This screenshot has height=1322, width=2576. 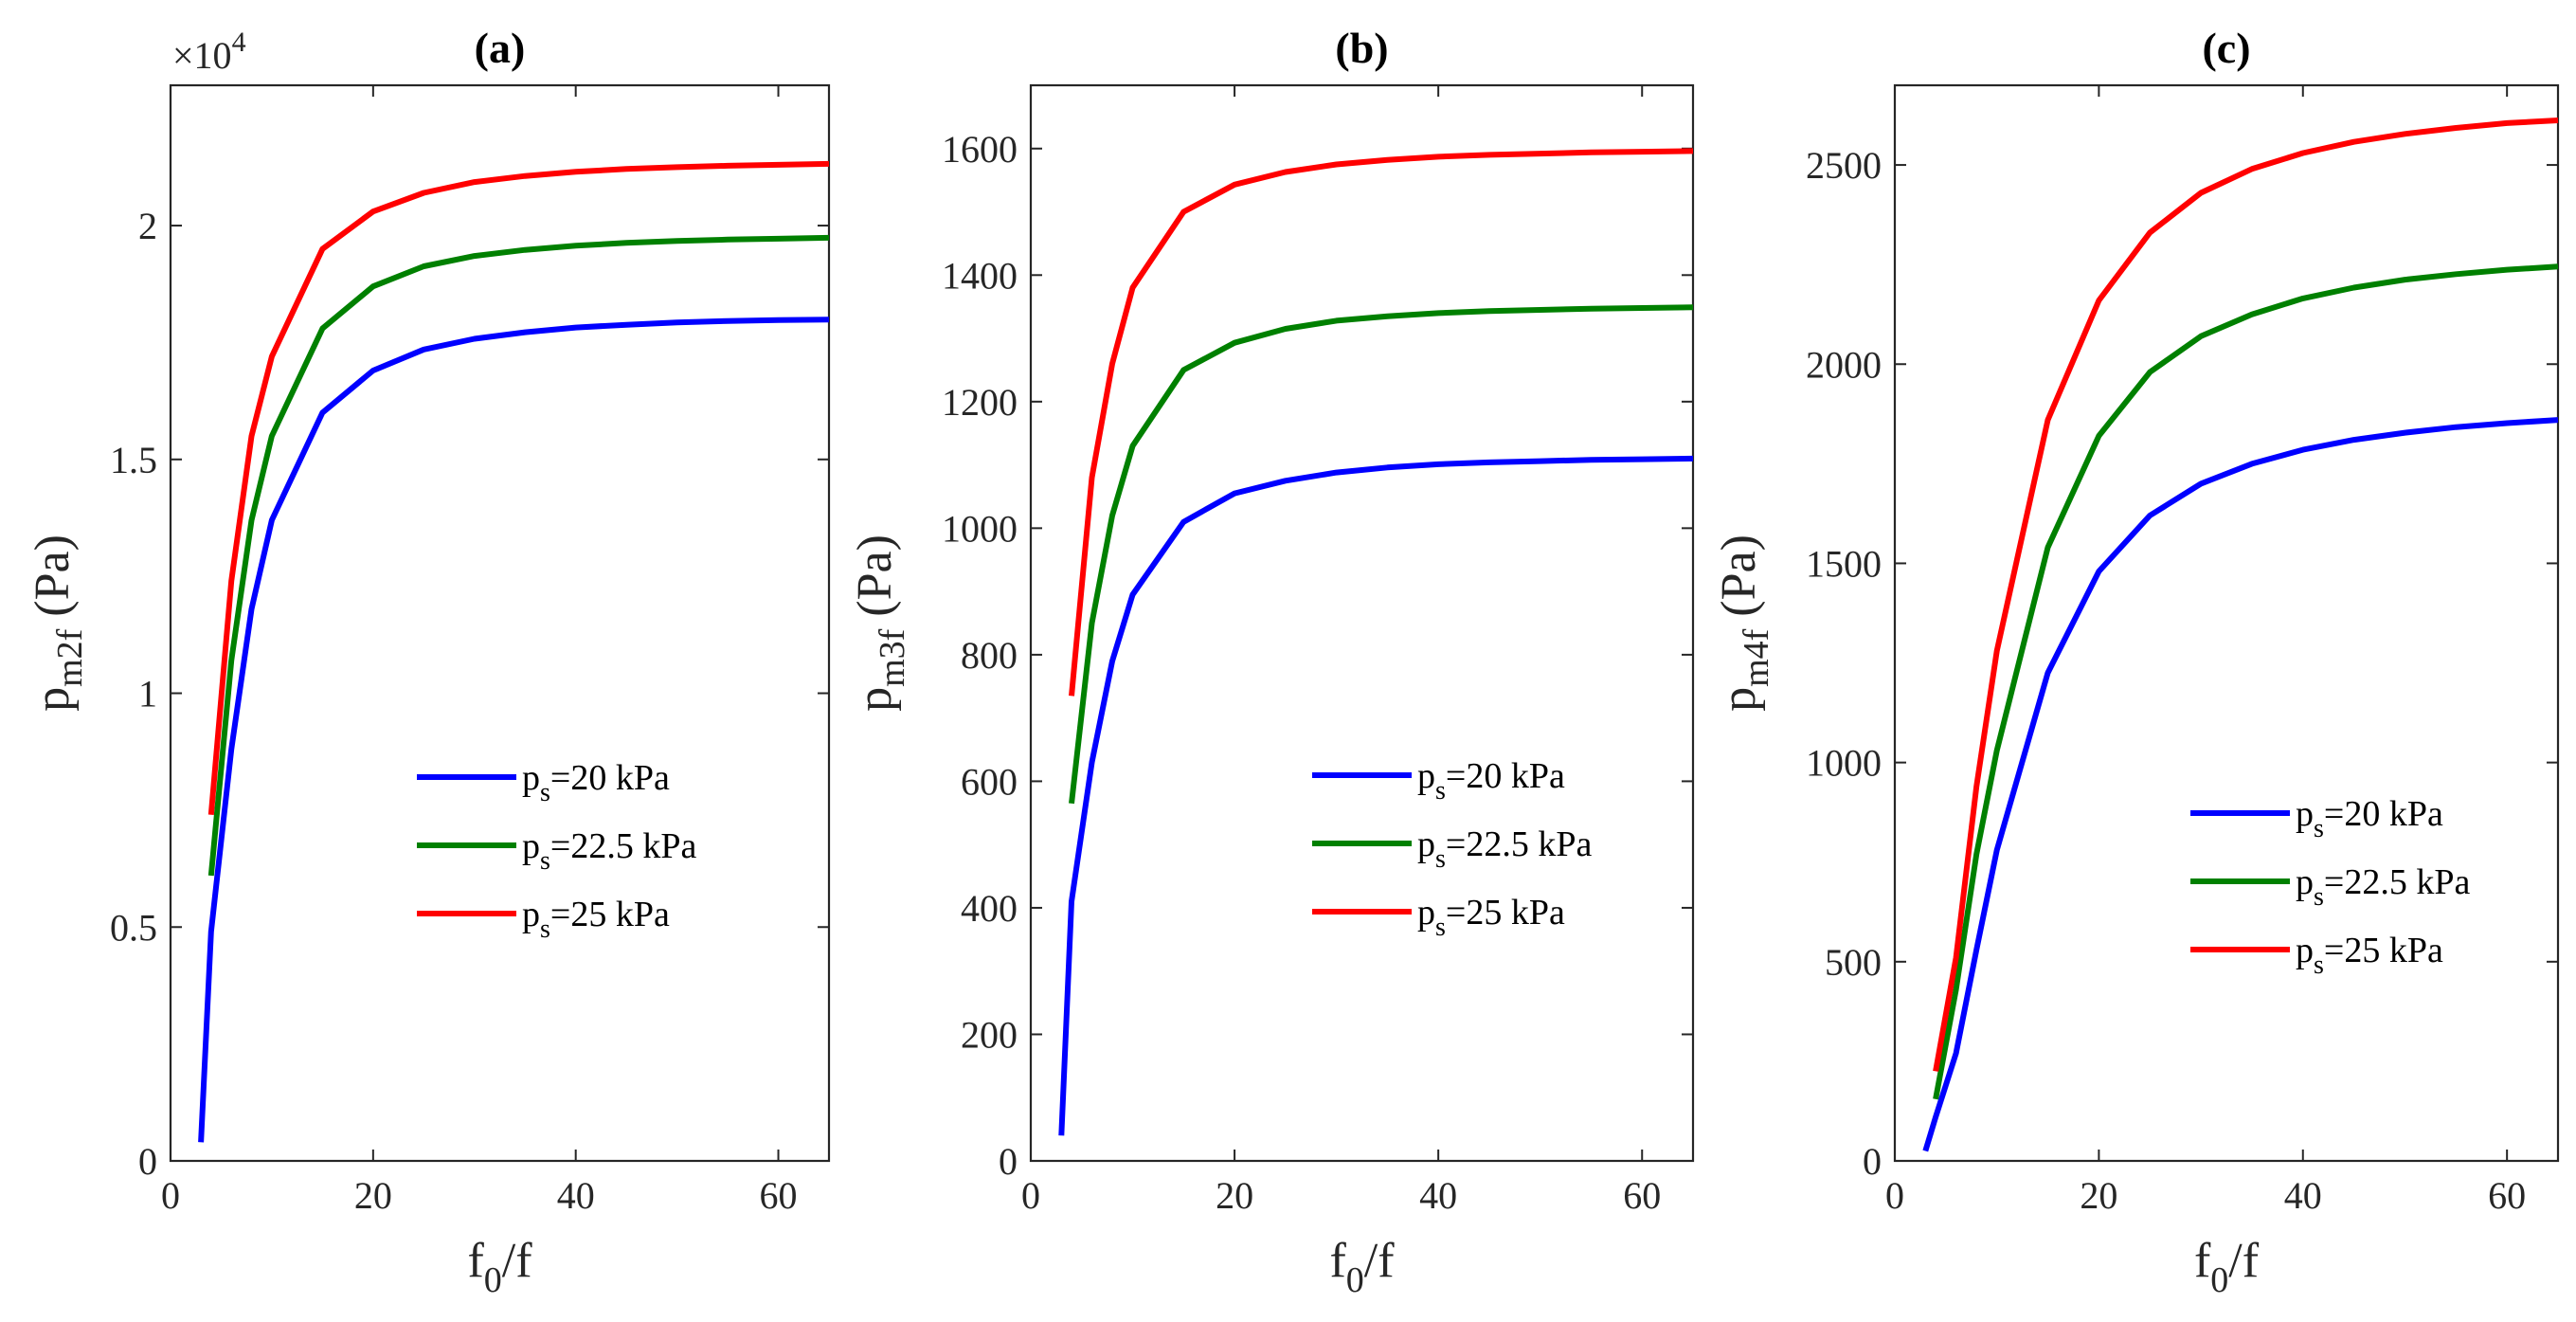 I want to click on panel-title: (a), so click(x=500, y=48).